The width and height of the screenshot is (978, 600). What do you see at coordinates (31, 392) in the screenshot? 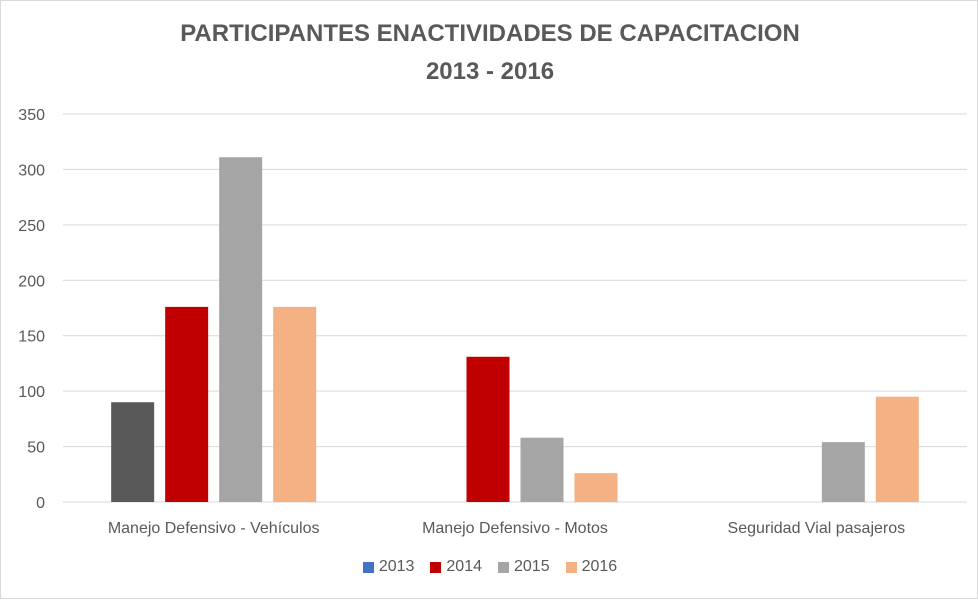
I see `y-tick-label-100: 100` at bounding box center [31, 392].